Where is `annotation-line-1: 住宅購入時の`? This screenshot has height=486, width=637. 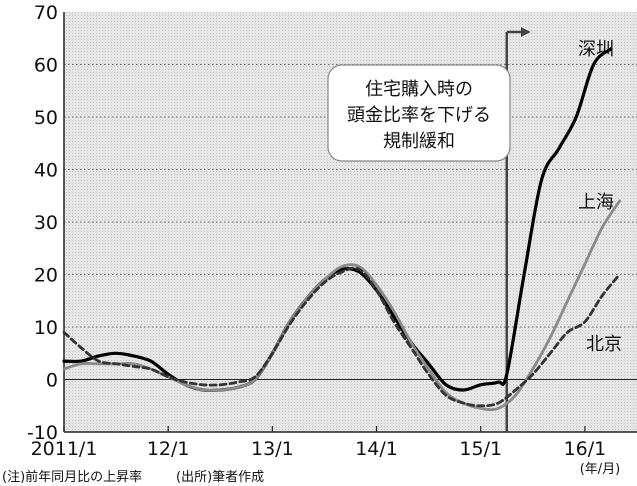 annotation-line-1: 住宅購入時の is located at coordinates (419, 89).